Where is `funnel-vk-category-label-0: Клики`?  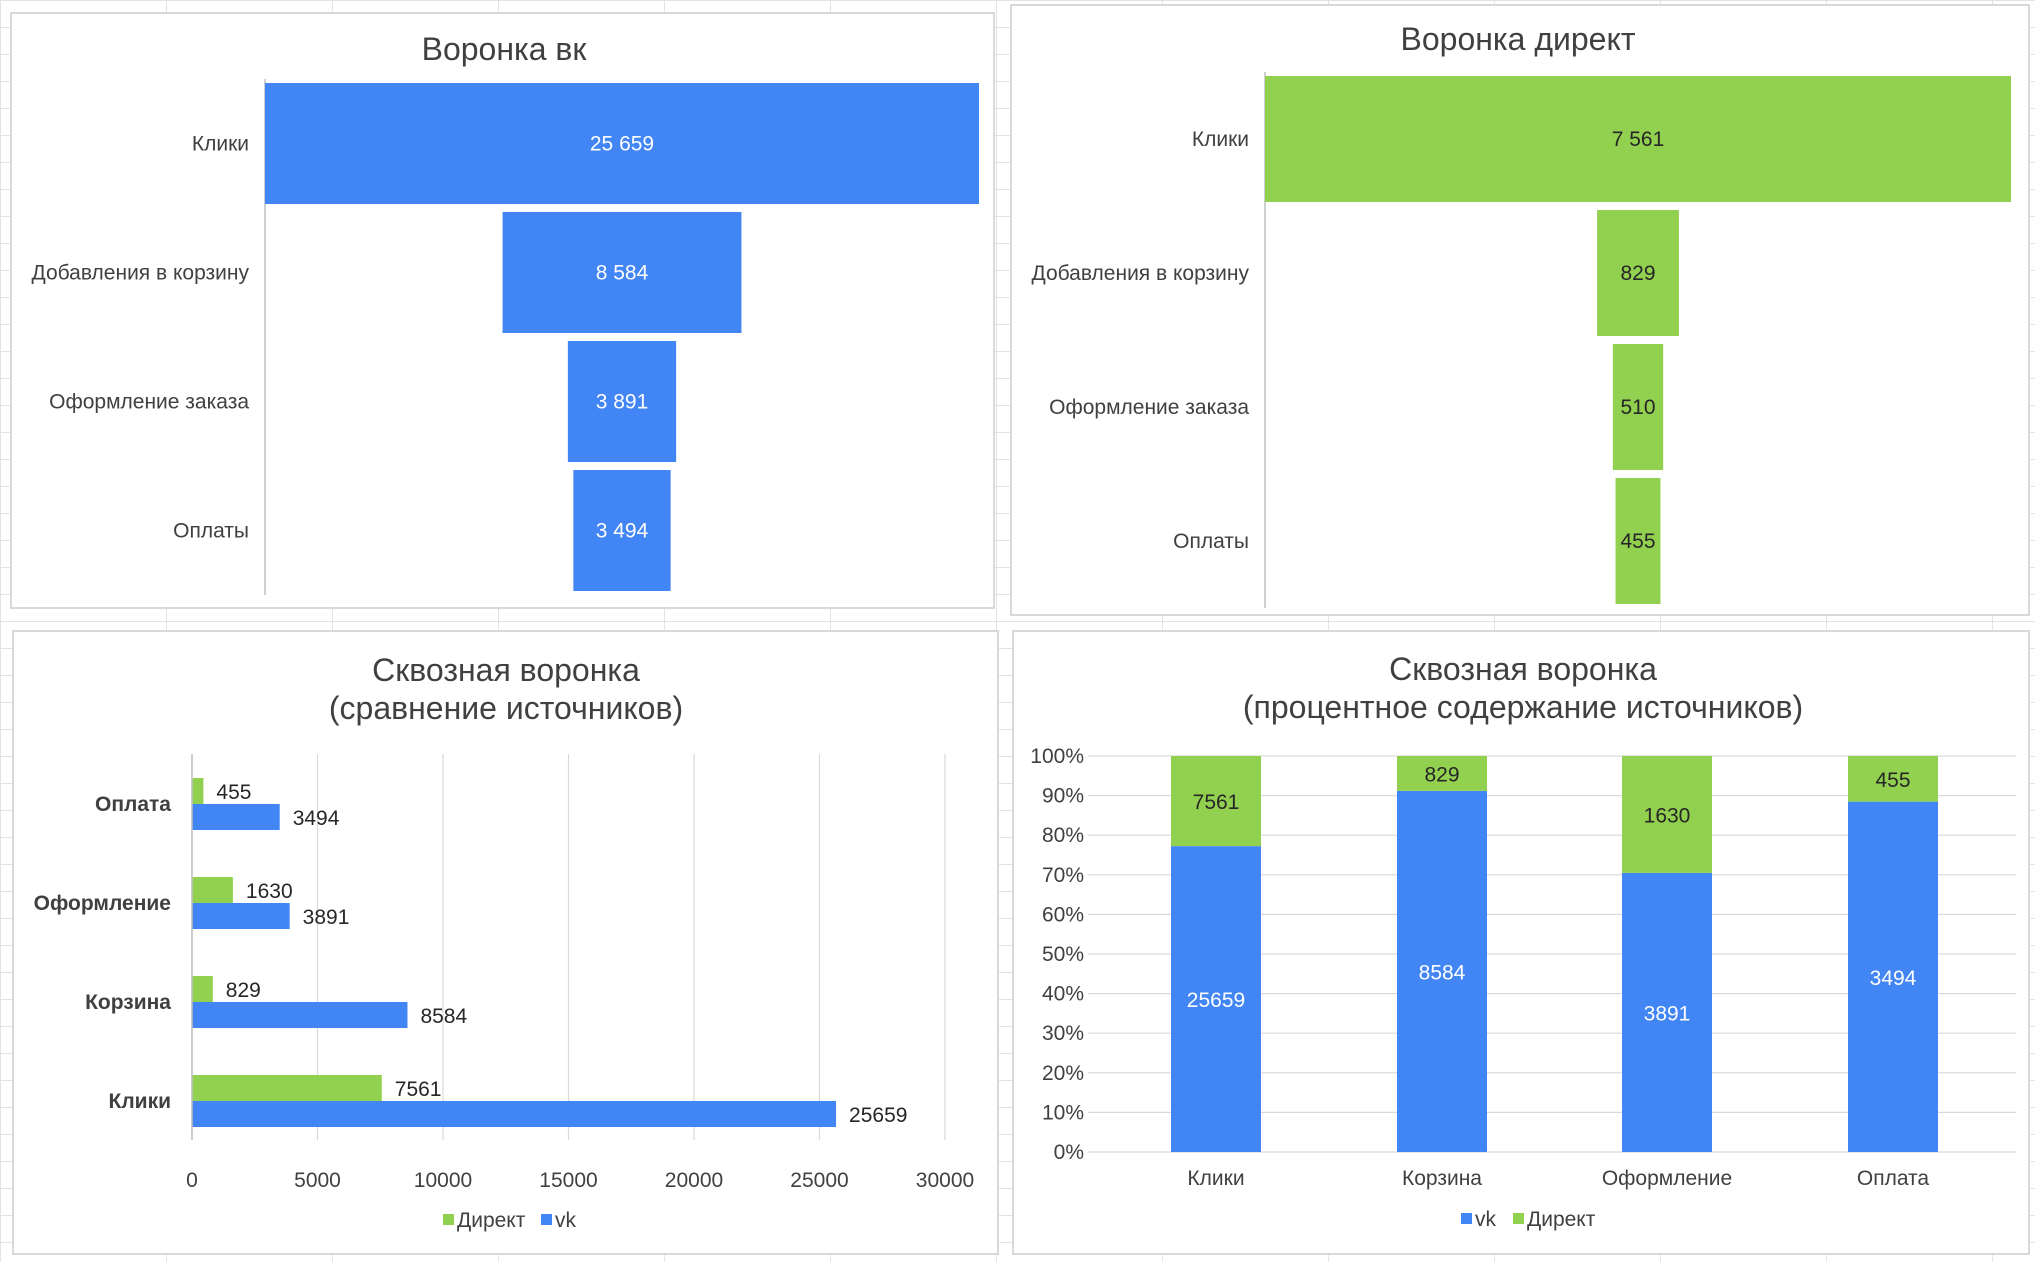 funnel-vk-category-label-0: Клики is located at coordinates (220, 144).